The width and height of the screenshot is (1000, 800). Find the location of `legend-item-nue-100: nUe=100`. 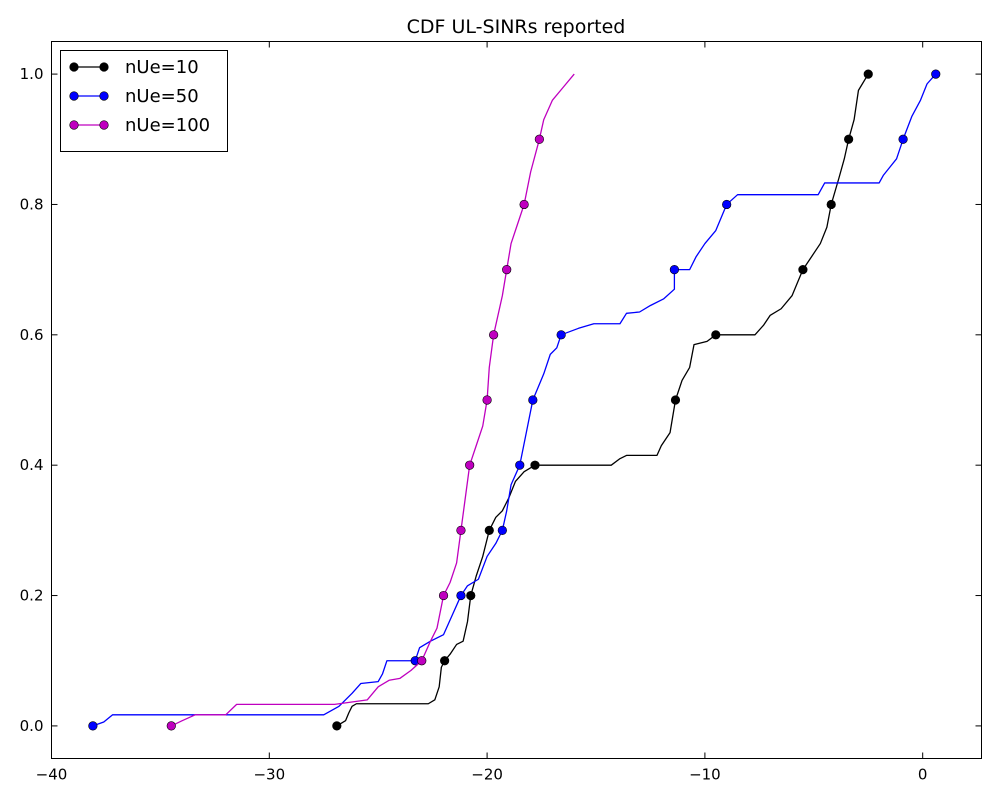

legend-item-nue-100: nUe=100 is located at coordinates (139, 125).